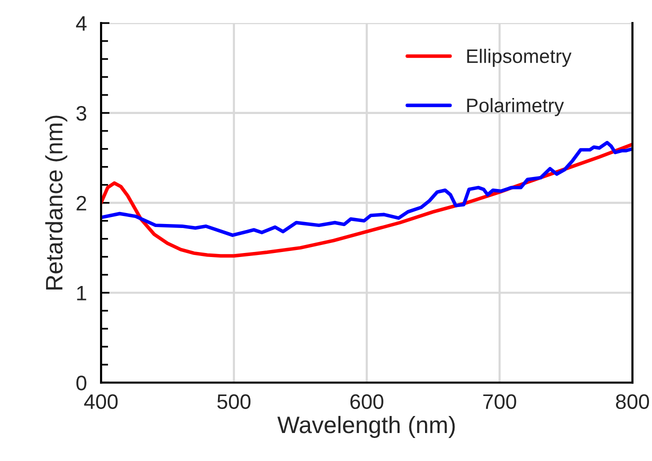 This screenshot has width=652, height=461. What do you see at coordinates (56, 203) in the screenshot?
I see `y-axis-title: Retardance (nm)` at bounding box center [56, 203].